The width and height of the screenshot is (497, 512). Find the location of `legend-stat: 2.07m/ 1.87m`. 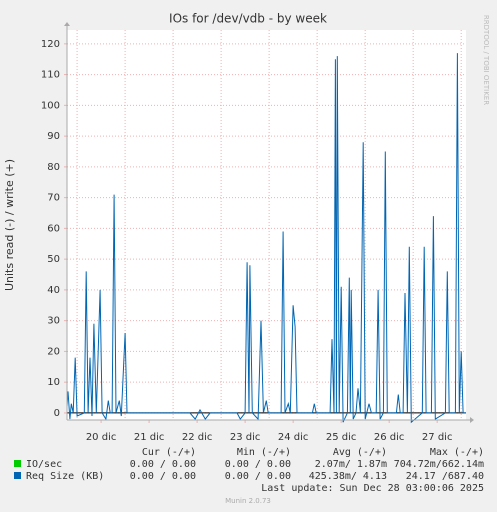

legend-stat: 2.07m/ 1.87m is located at coordinates (351, 464).